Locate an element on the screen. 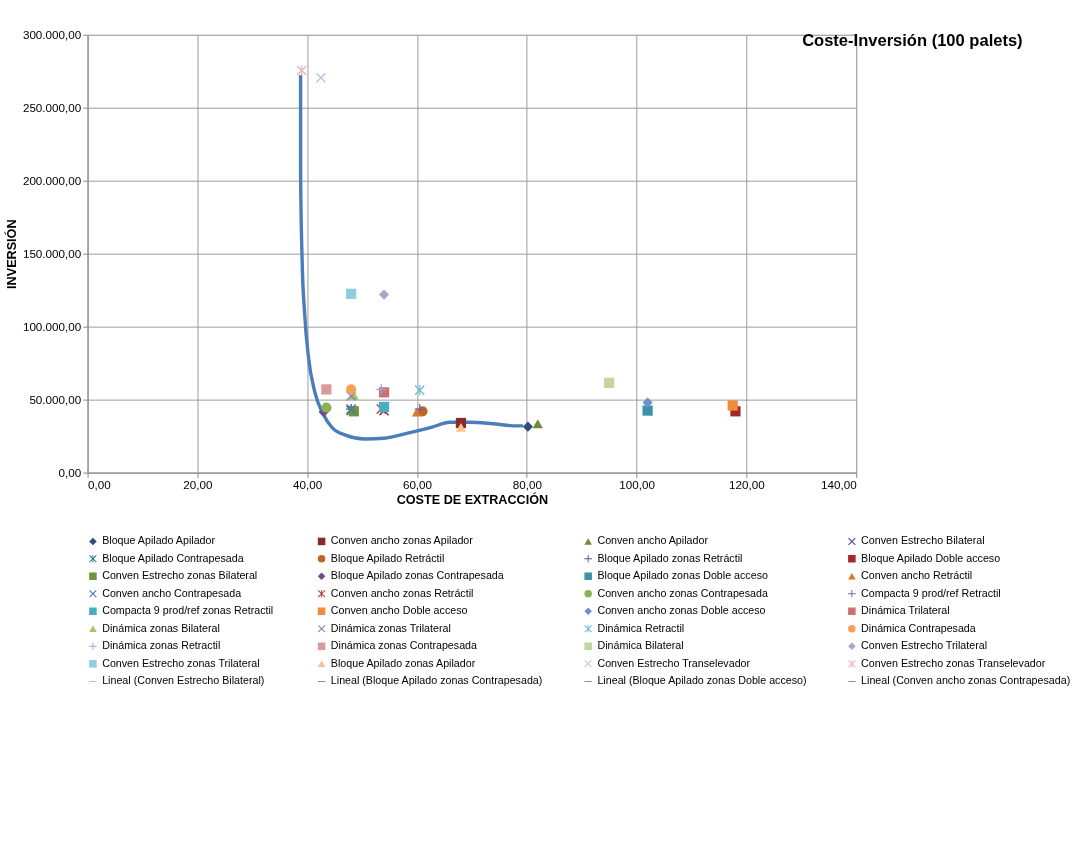  legend-label: Lineal (Bloque Apilado zonas Doble acceso) is located at coordinates (702, 680).